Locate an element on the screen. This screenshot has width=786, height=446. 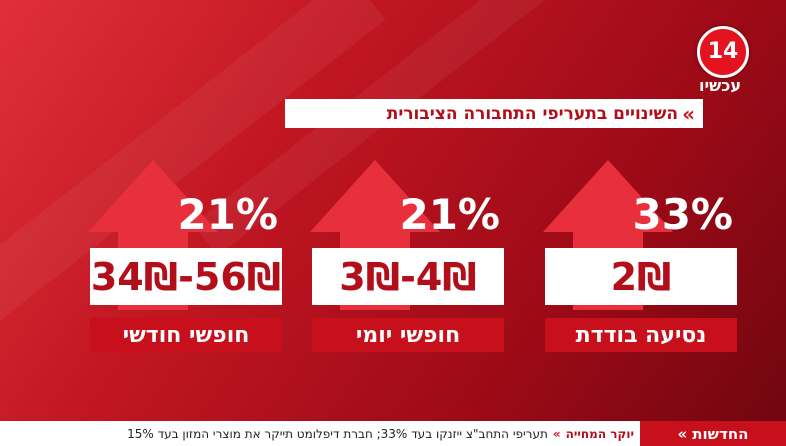
channel-box: החדשות » is located at coordinates (713, 433).